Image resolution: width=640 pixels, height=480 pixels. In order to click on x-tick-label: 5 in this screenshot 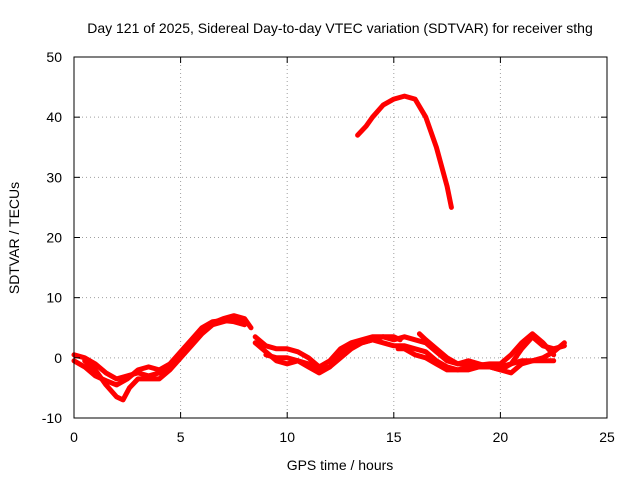, I will do `click(181, 437)`.